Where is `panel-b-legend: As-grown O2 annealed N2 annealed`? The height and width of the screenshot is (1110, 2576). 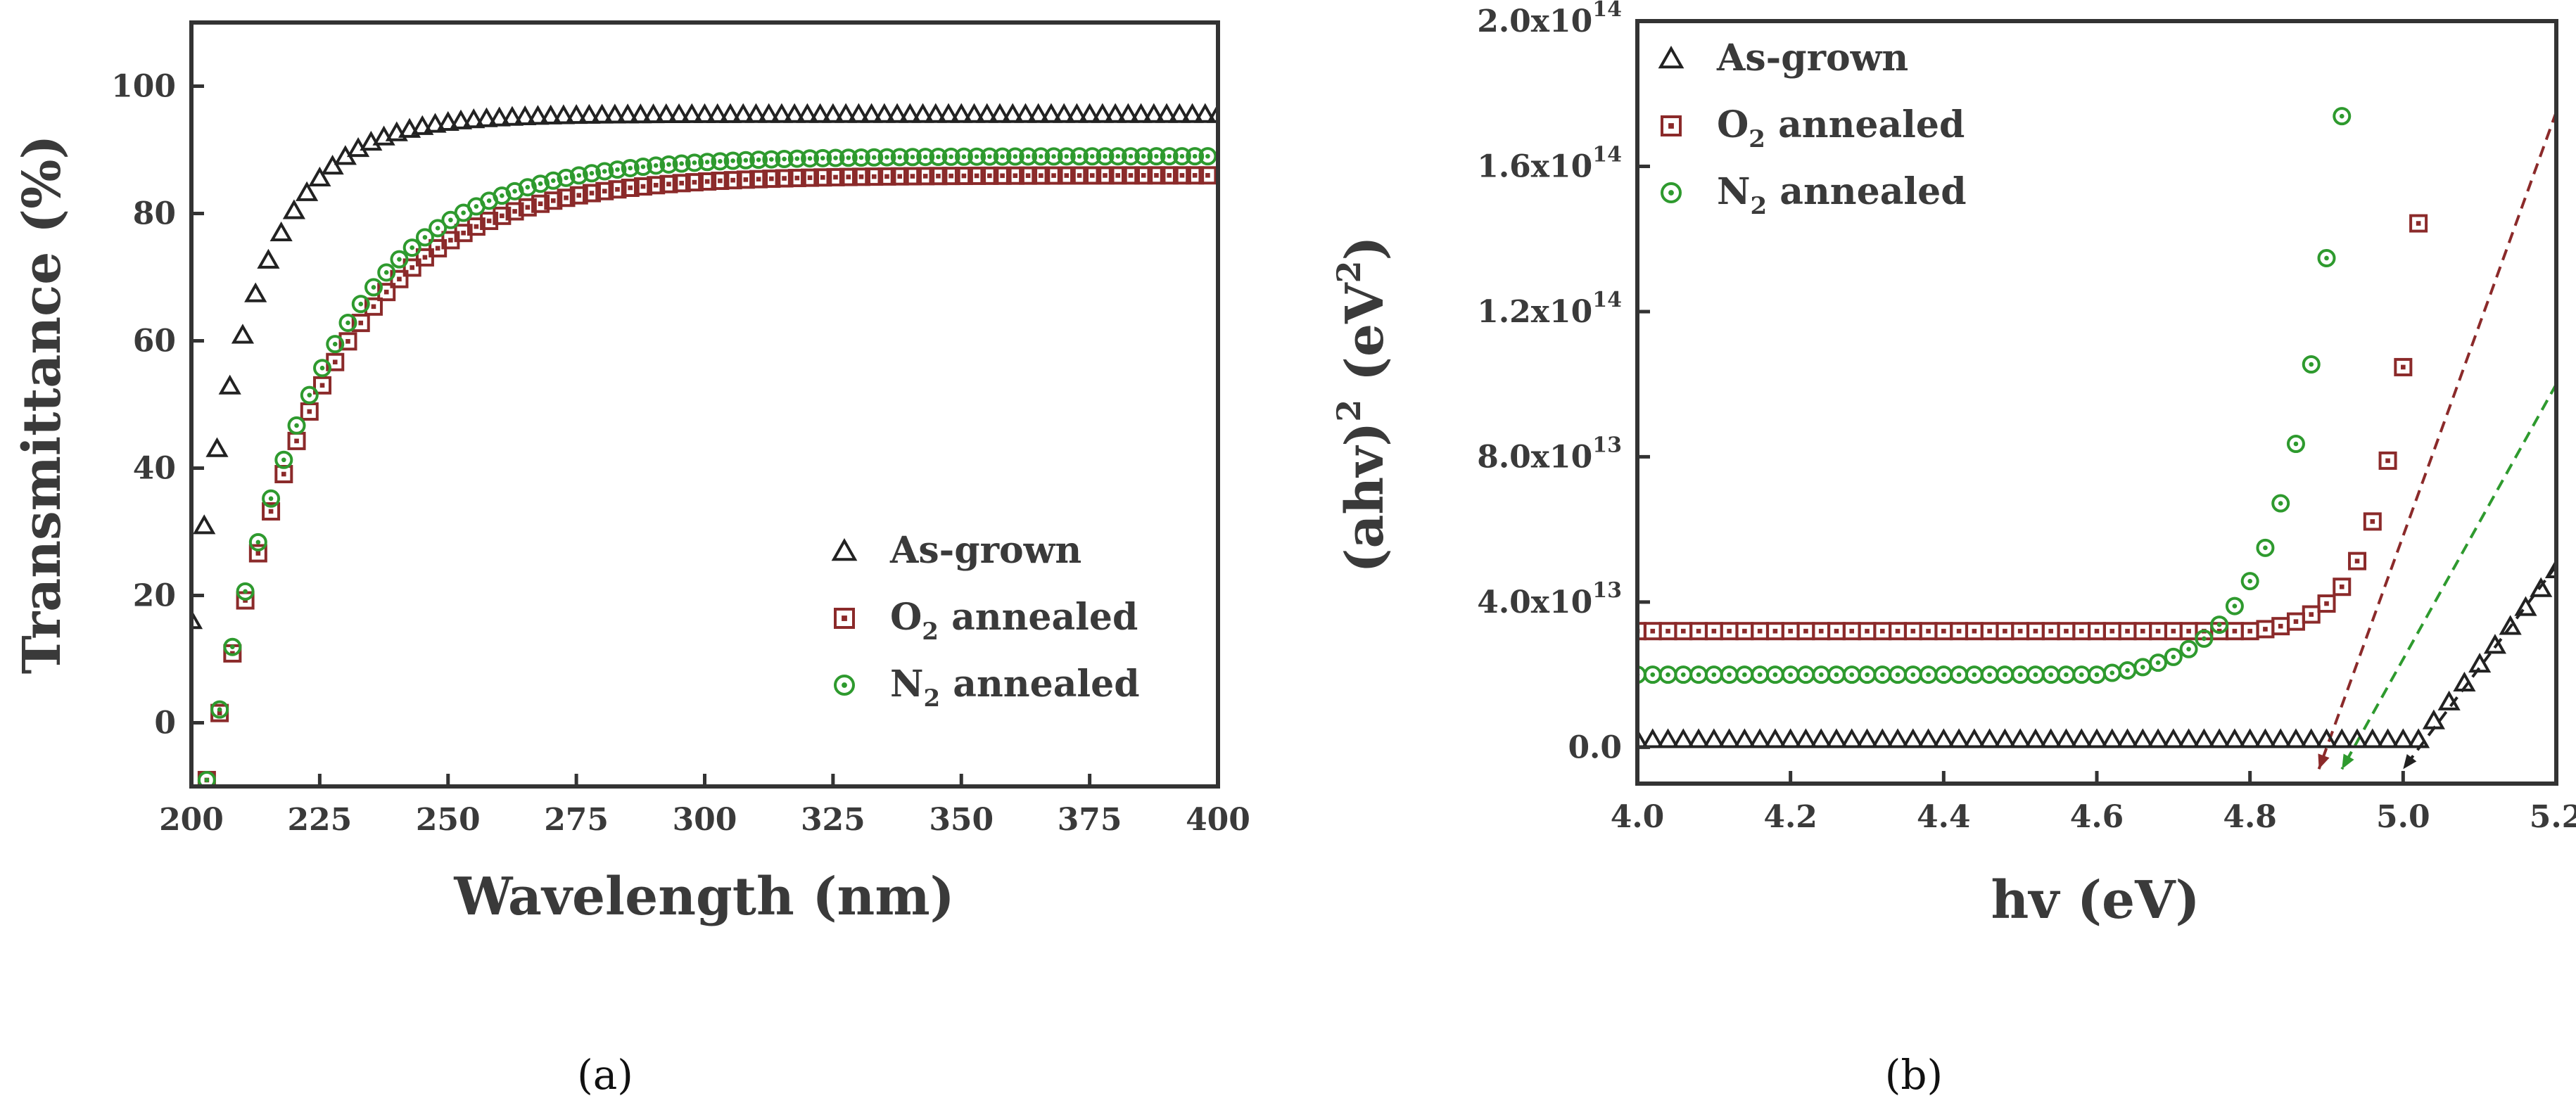 panel-b-legend: As-grown O2 annealed N2 annealed is located at coordinates (1812, 128).